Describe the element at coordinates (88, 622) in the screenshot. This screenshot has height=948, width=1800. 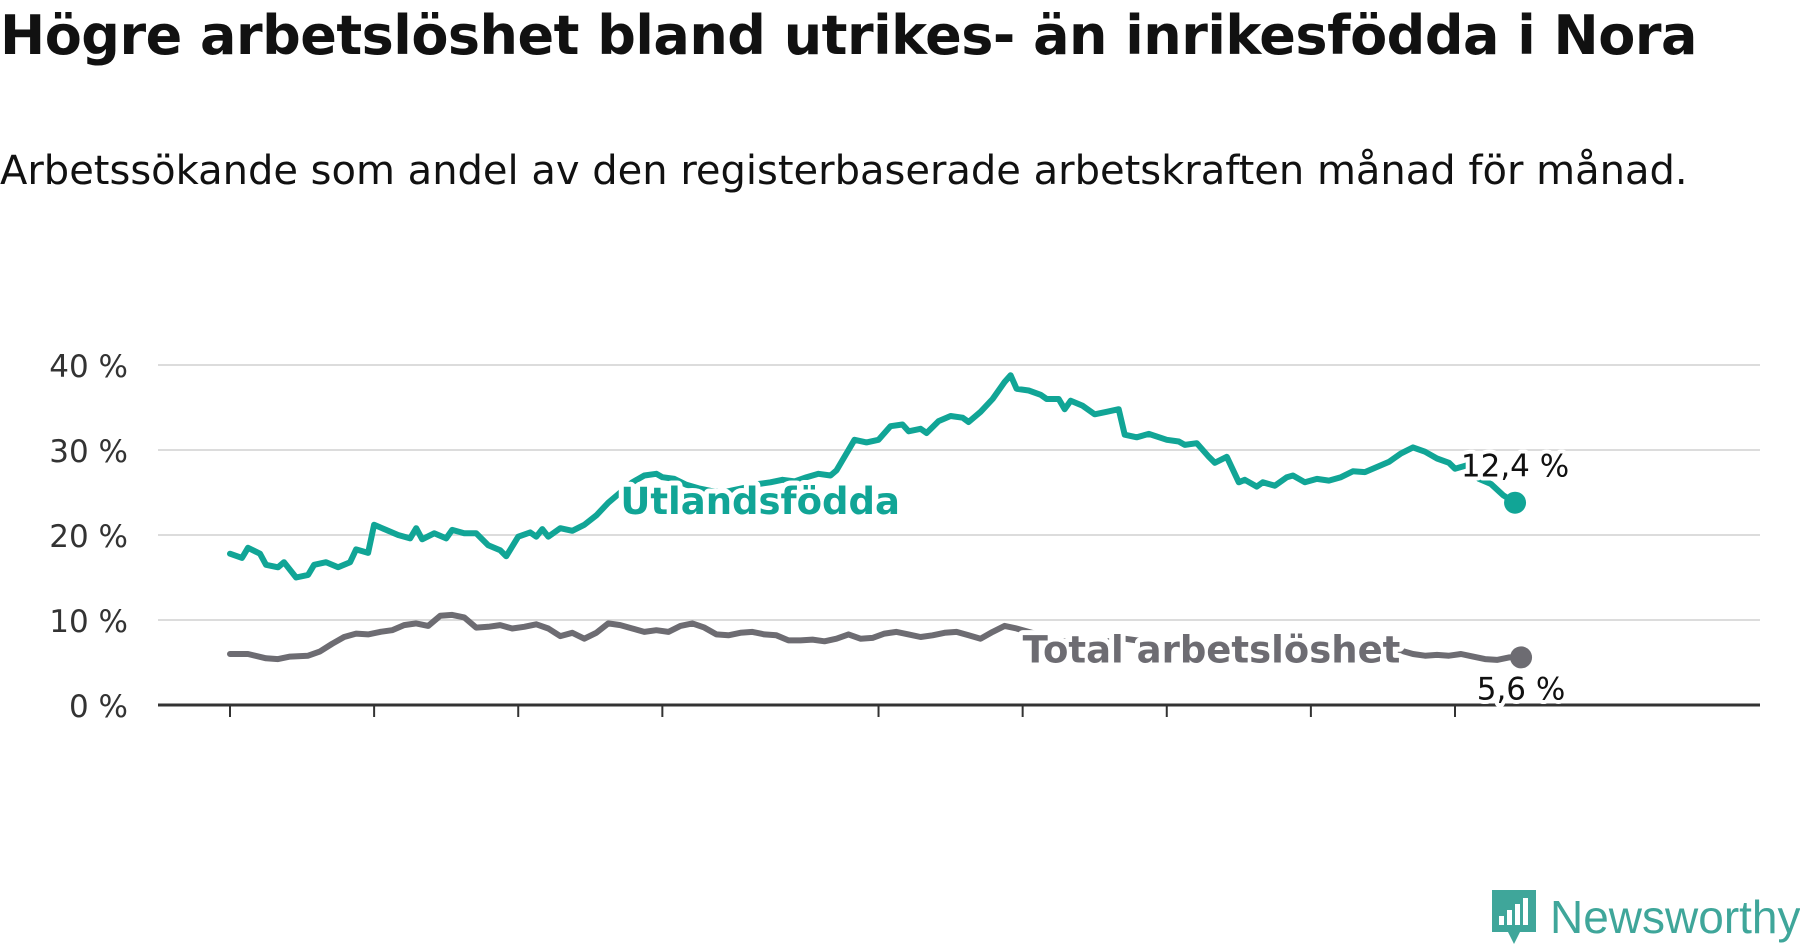
I see `y-tick-label: 10 %` at that location.